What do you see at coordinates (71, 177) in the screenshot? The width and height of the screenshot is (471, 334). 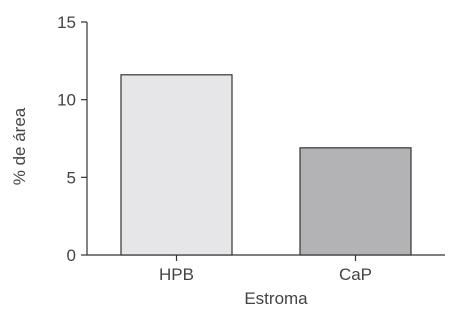 I see `y-tick-label: 5` at bounding box center [71, 177].